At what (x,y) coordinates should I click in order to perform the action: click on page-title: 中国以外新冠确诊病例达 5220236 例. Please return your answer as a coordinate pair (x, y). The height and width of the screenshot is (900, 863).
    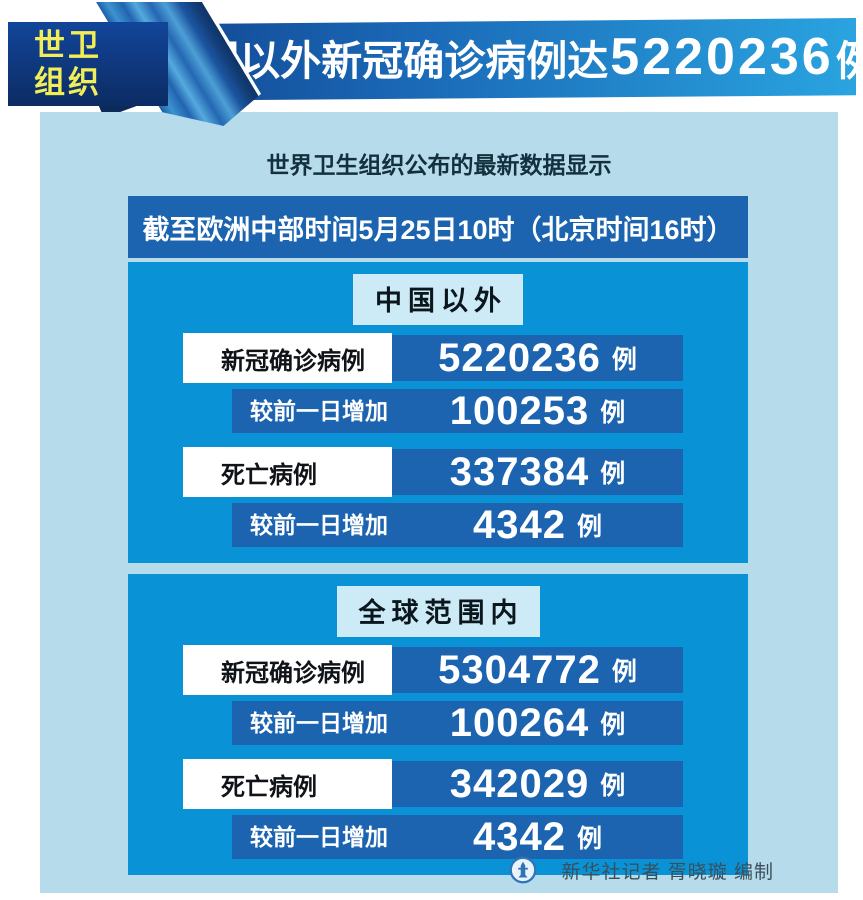
    Looking at the image, I should click on (506, 57).